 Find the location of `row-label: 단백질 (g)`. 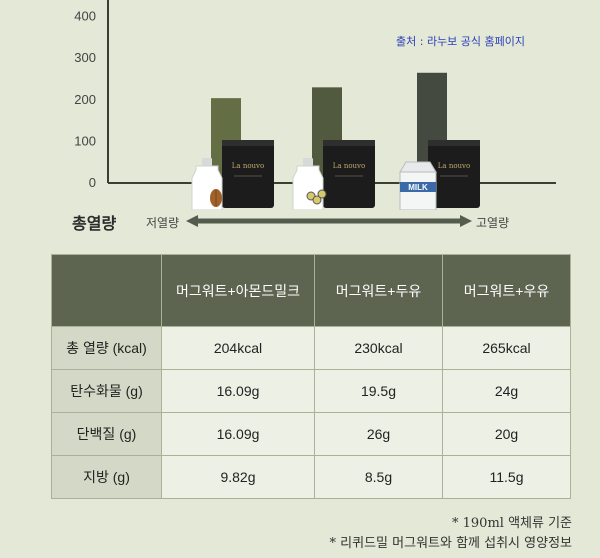

row-label: 단백질 (g) is located at coordinates (106, 434).